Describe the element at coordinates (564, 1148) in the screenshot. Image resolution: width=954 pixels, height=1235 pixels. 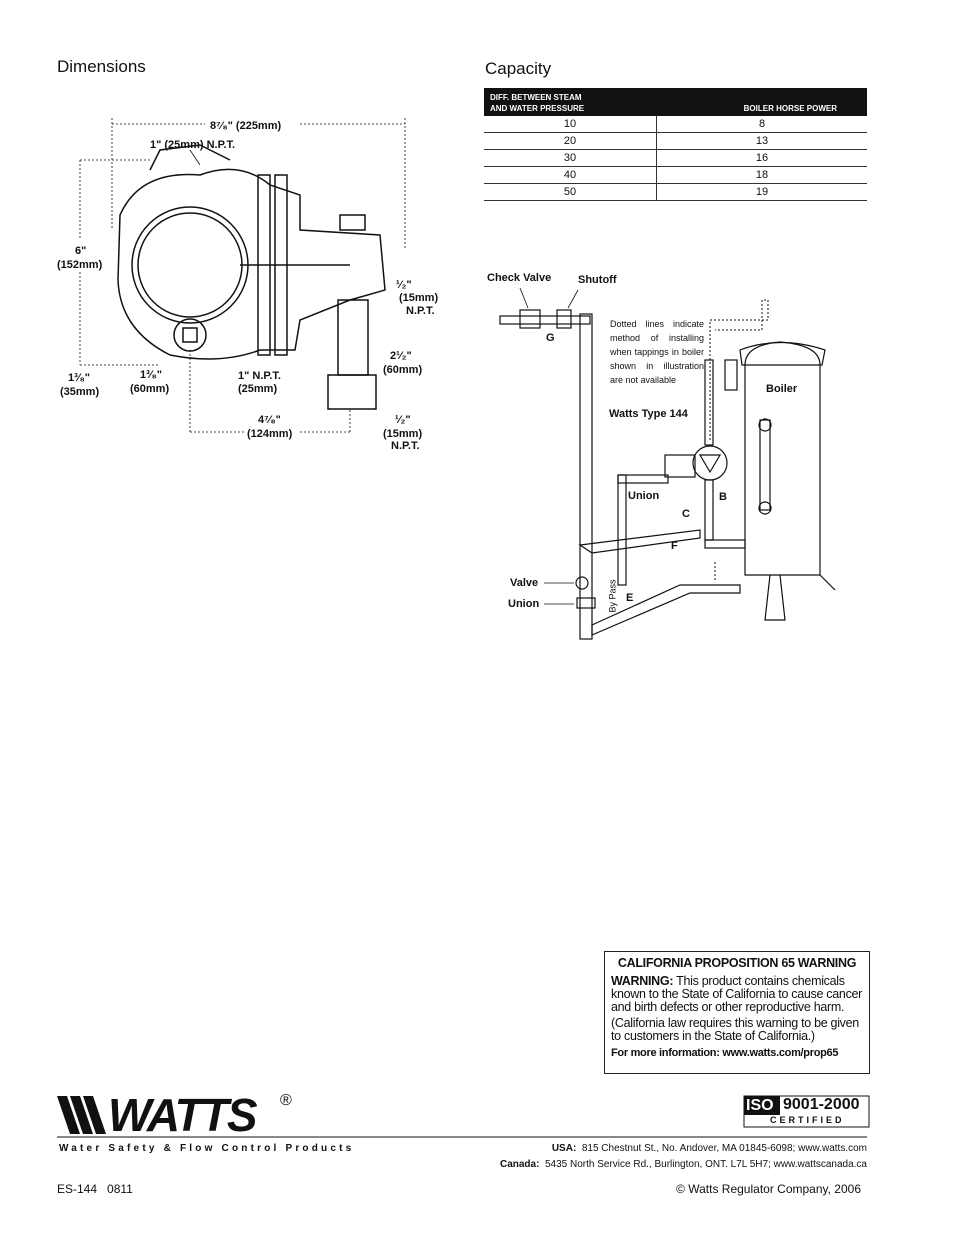
I see `address-label: USA:` at that location.